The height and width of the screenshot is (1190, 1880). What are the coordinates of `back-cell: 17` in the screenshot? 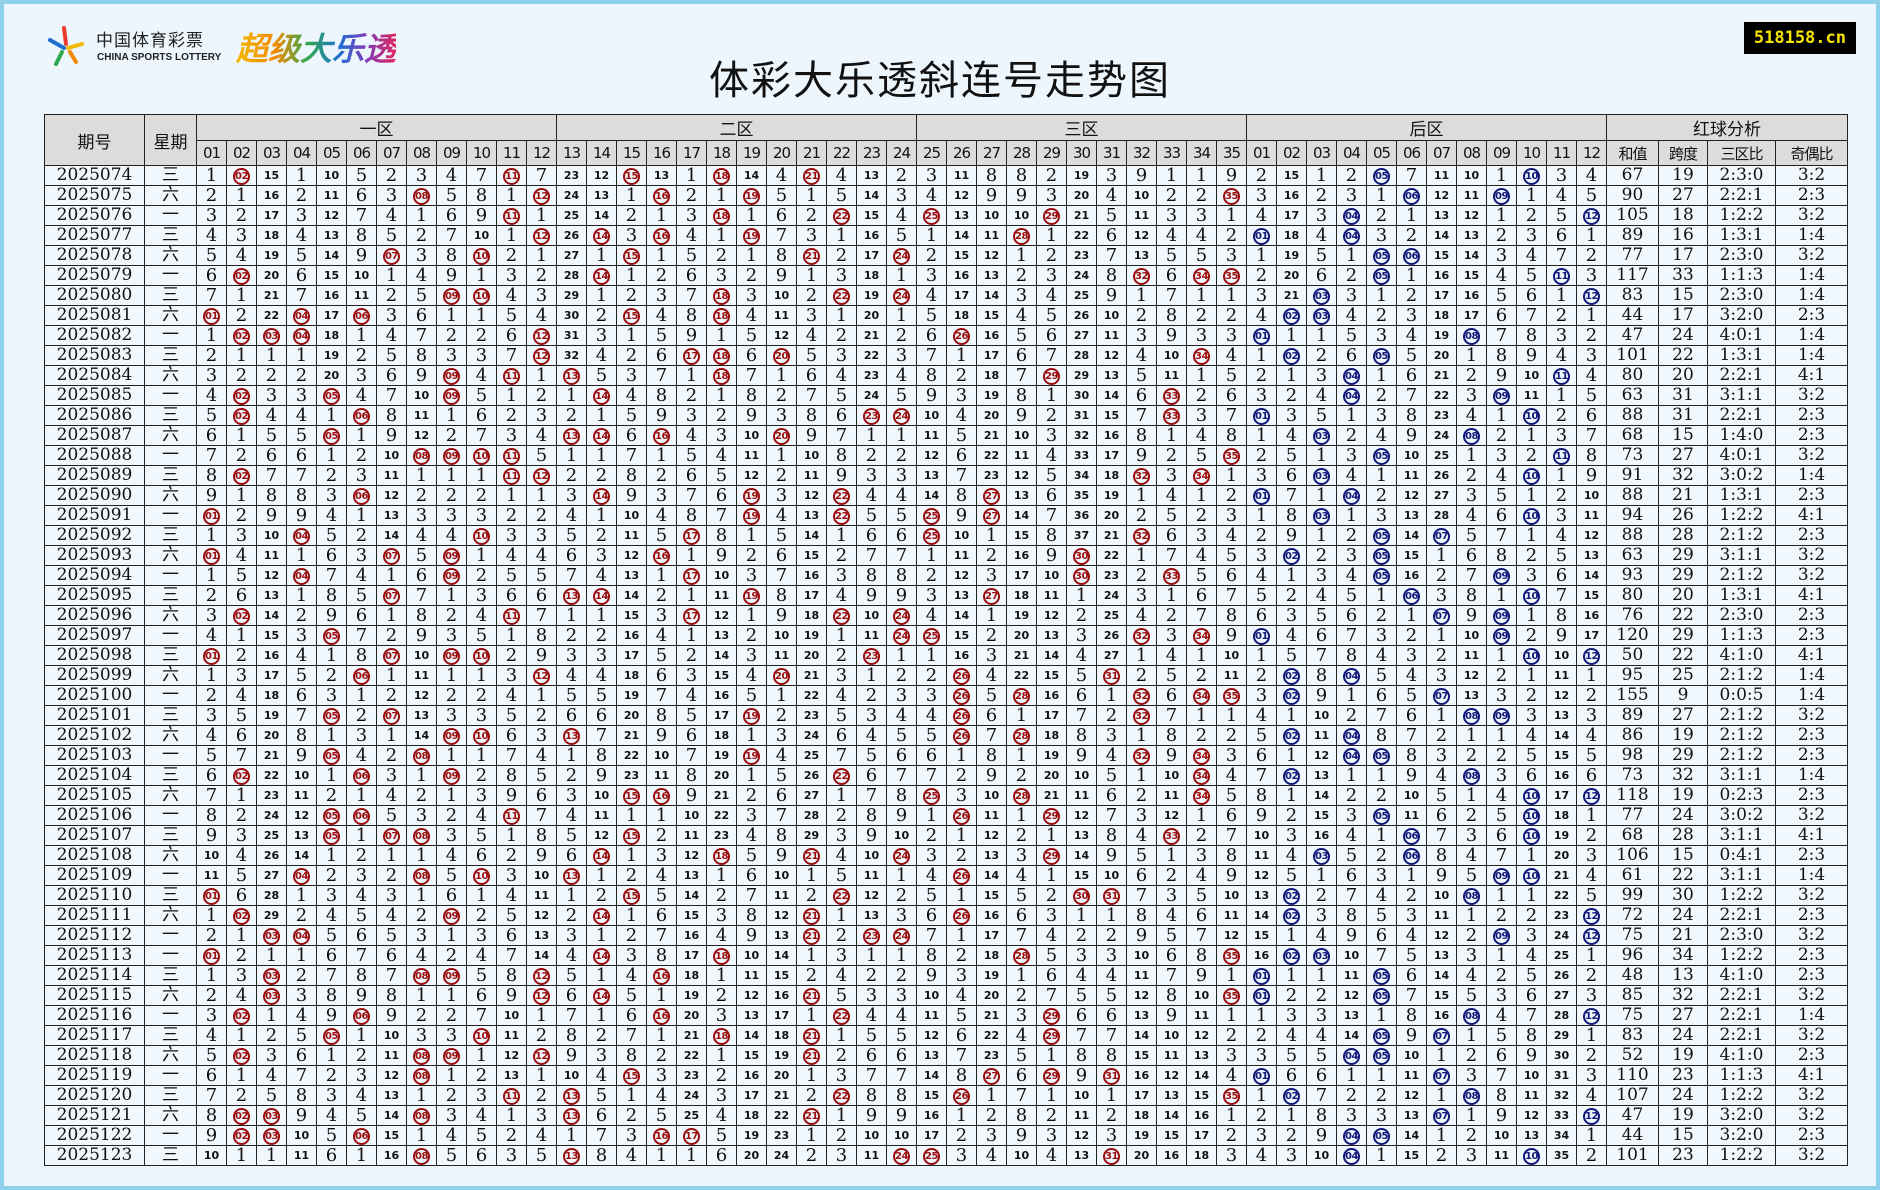 It's located at (1561, 795).